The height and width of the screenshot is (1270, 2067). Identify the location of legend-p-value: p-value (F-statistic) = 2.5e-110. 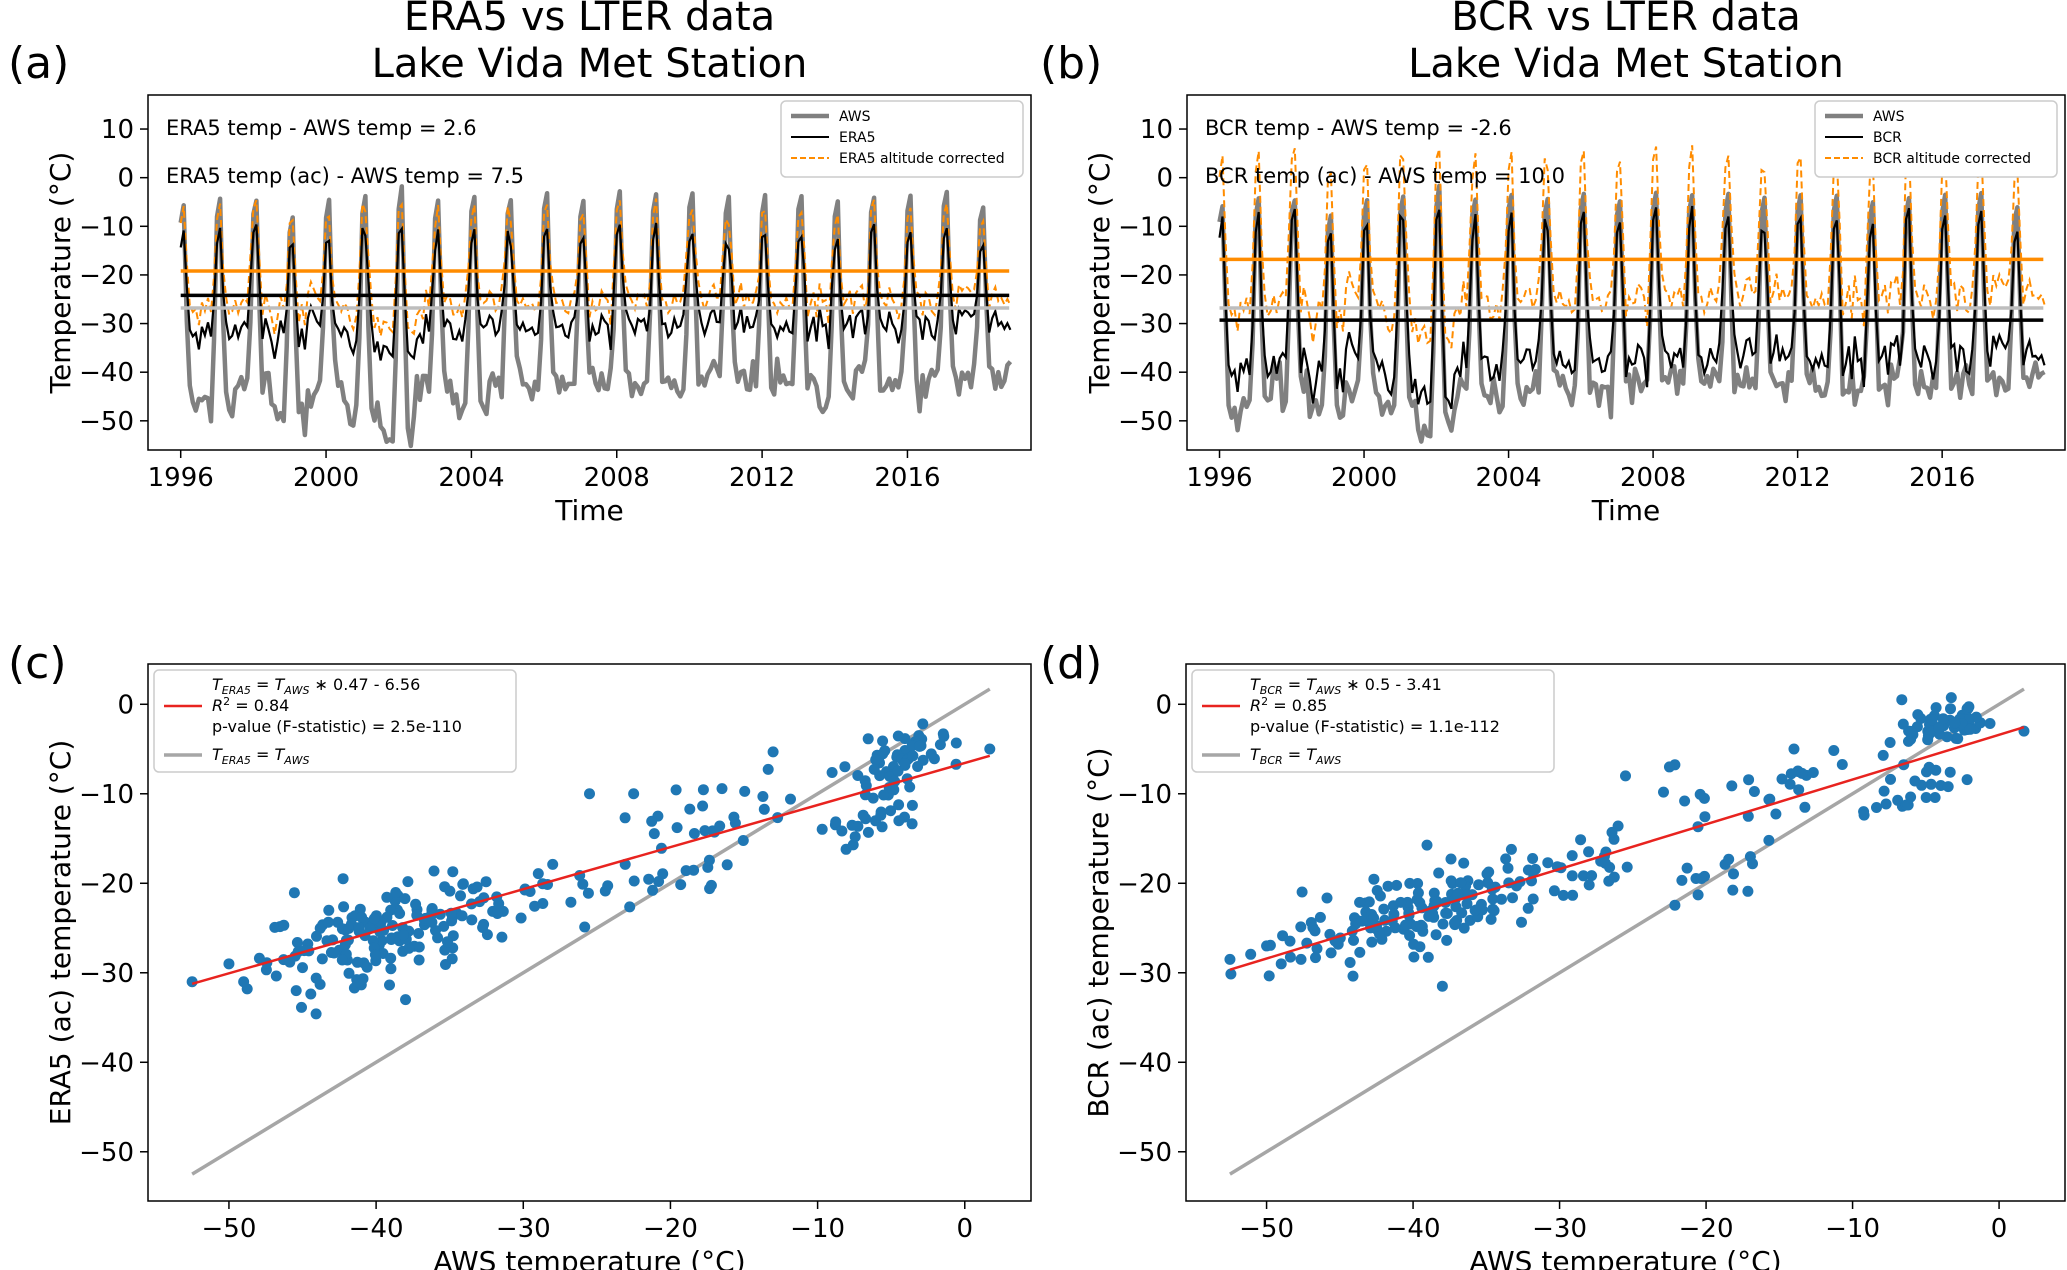
(337, 726).